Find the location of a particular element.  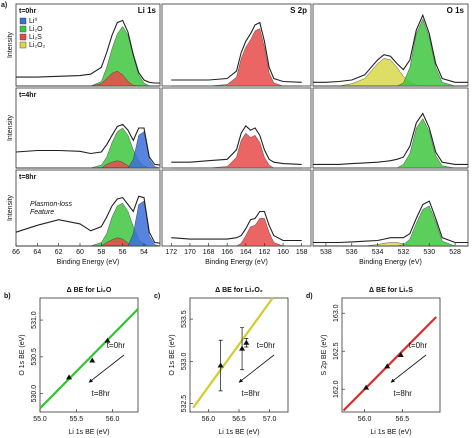

y-tick-label: 163.0 is located at coordinates (336, 313).